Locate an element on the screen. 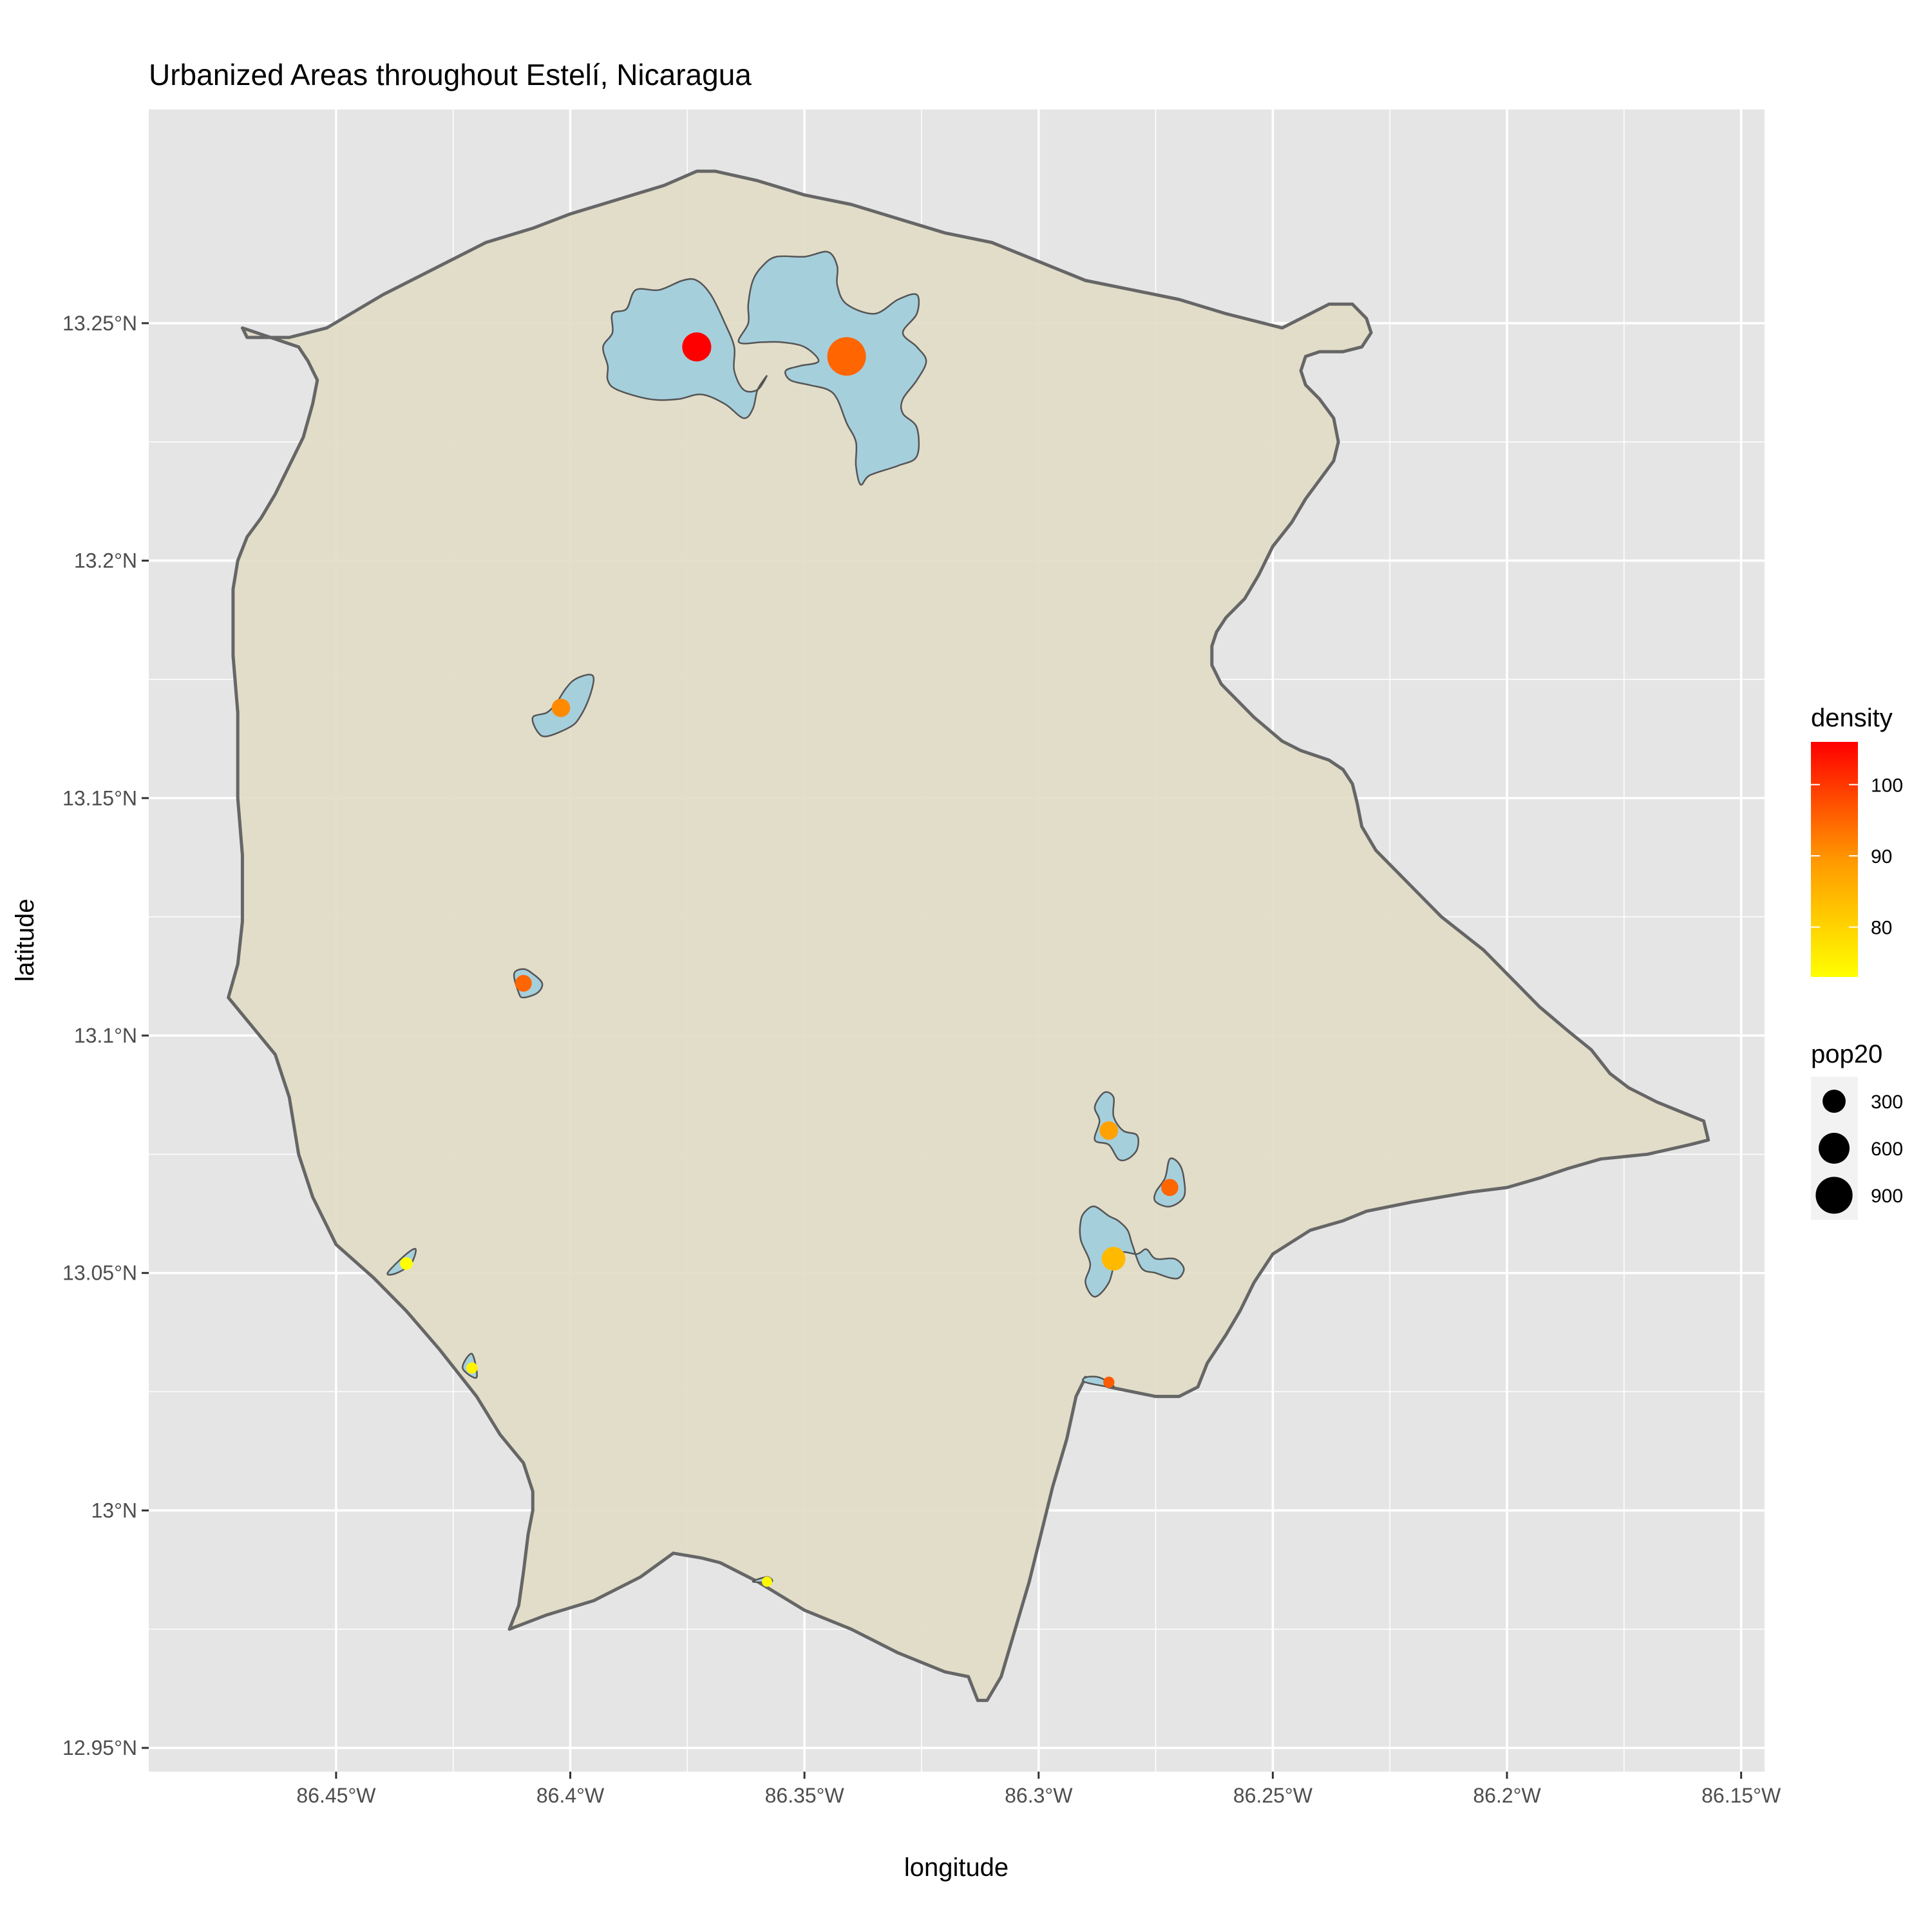 Image resolution: width=1932 pixels, height=1932 pixels. x-axis-title: longitude is located at coordinates (956, 1867).